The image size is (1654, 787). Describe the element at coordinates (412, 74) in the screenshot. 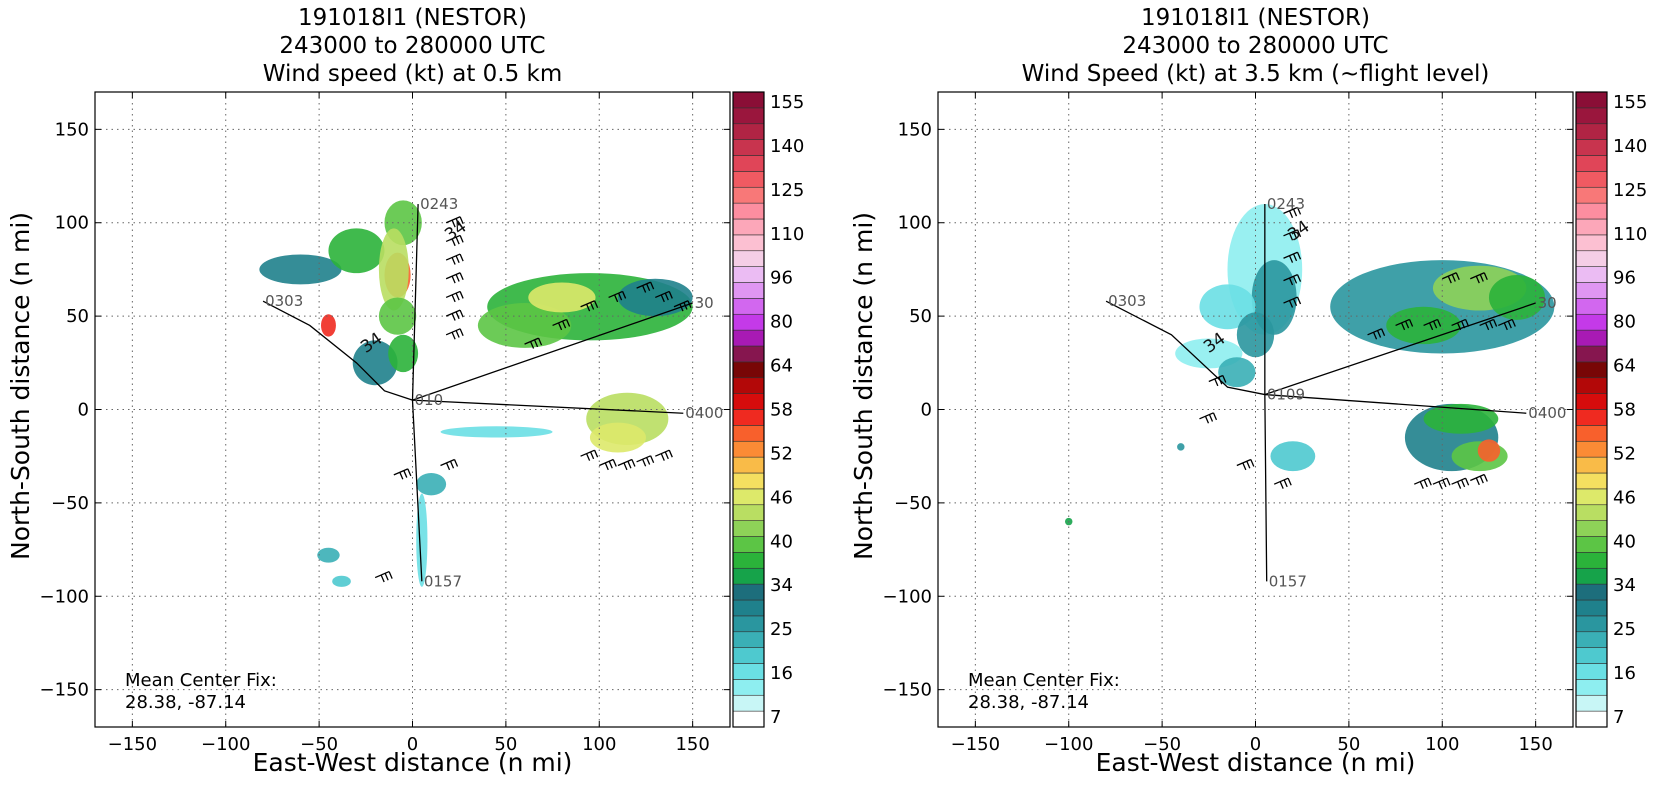

I see `title-line-3: Wind speed (kt) at 0.5 km` at that location.